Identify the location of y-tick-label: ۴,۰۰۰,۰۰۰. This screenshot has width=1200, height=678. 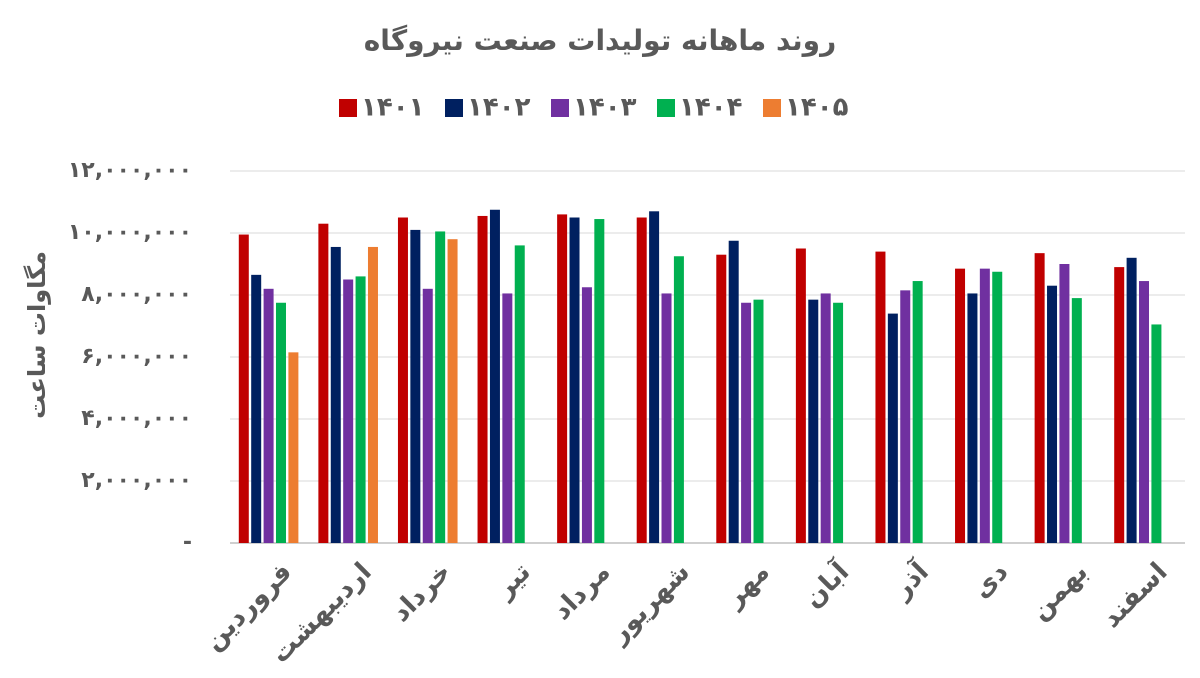
(136, 418).